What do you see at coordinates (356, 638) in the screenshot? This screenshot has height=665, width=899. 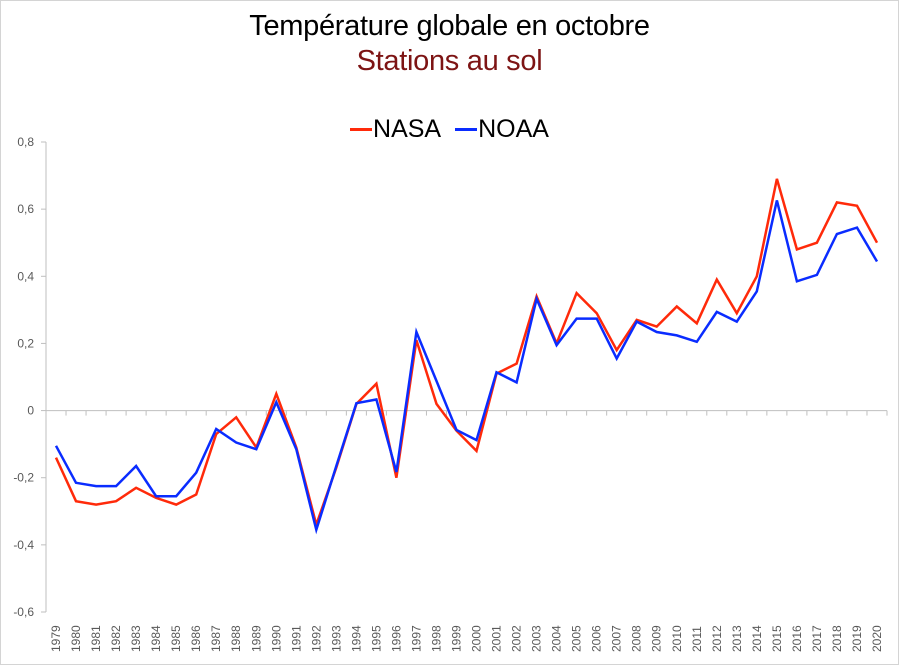 I see `x-tick-label: 1994` at bounding box center [356, 638].